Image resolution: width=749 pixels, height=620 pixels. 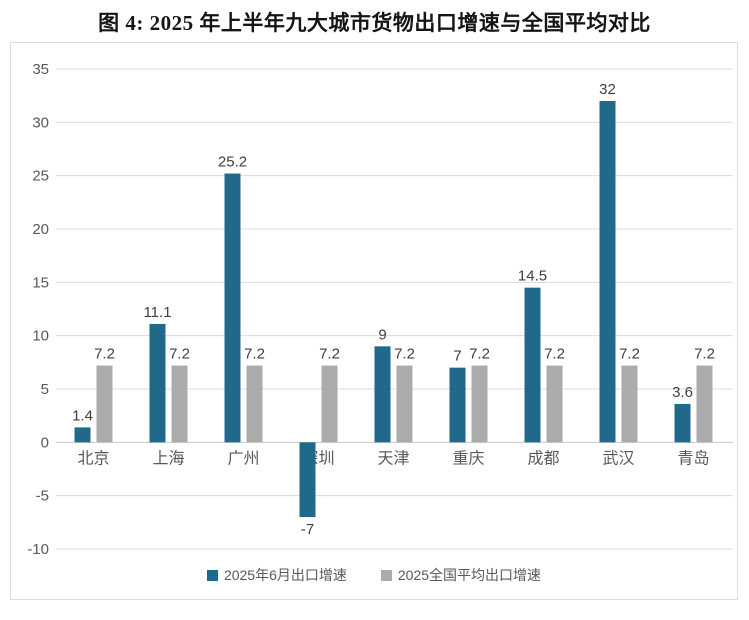 I want to click on y-tick-label: 30, so click(x=40, y=122).